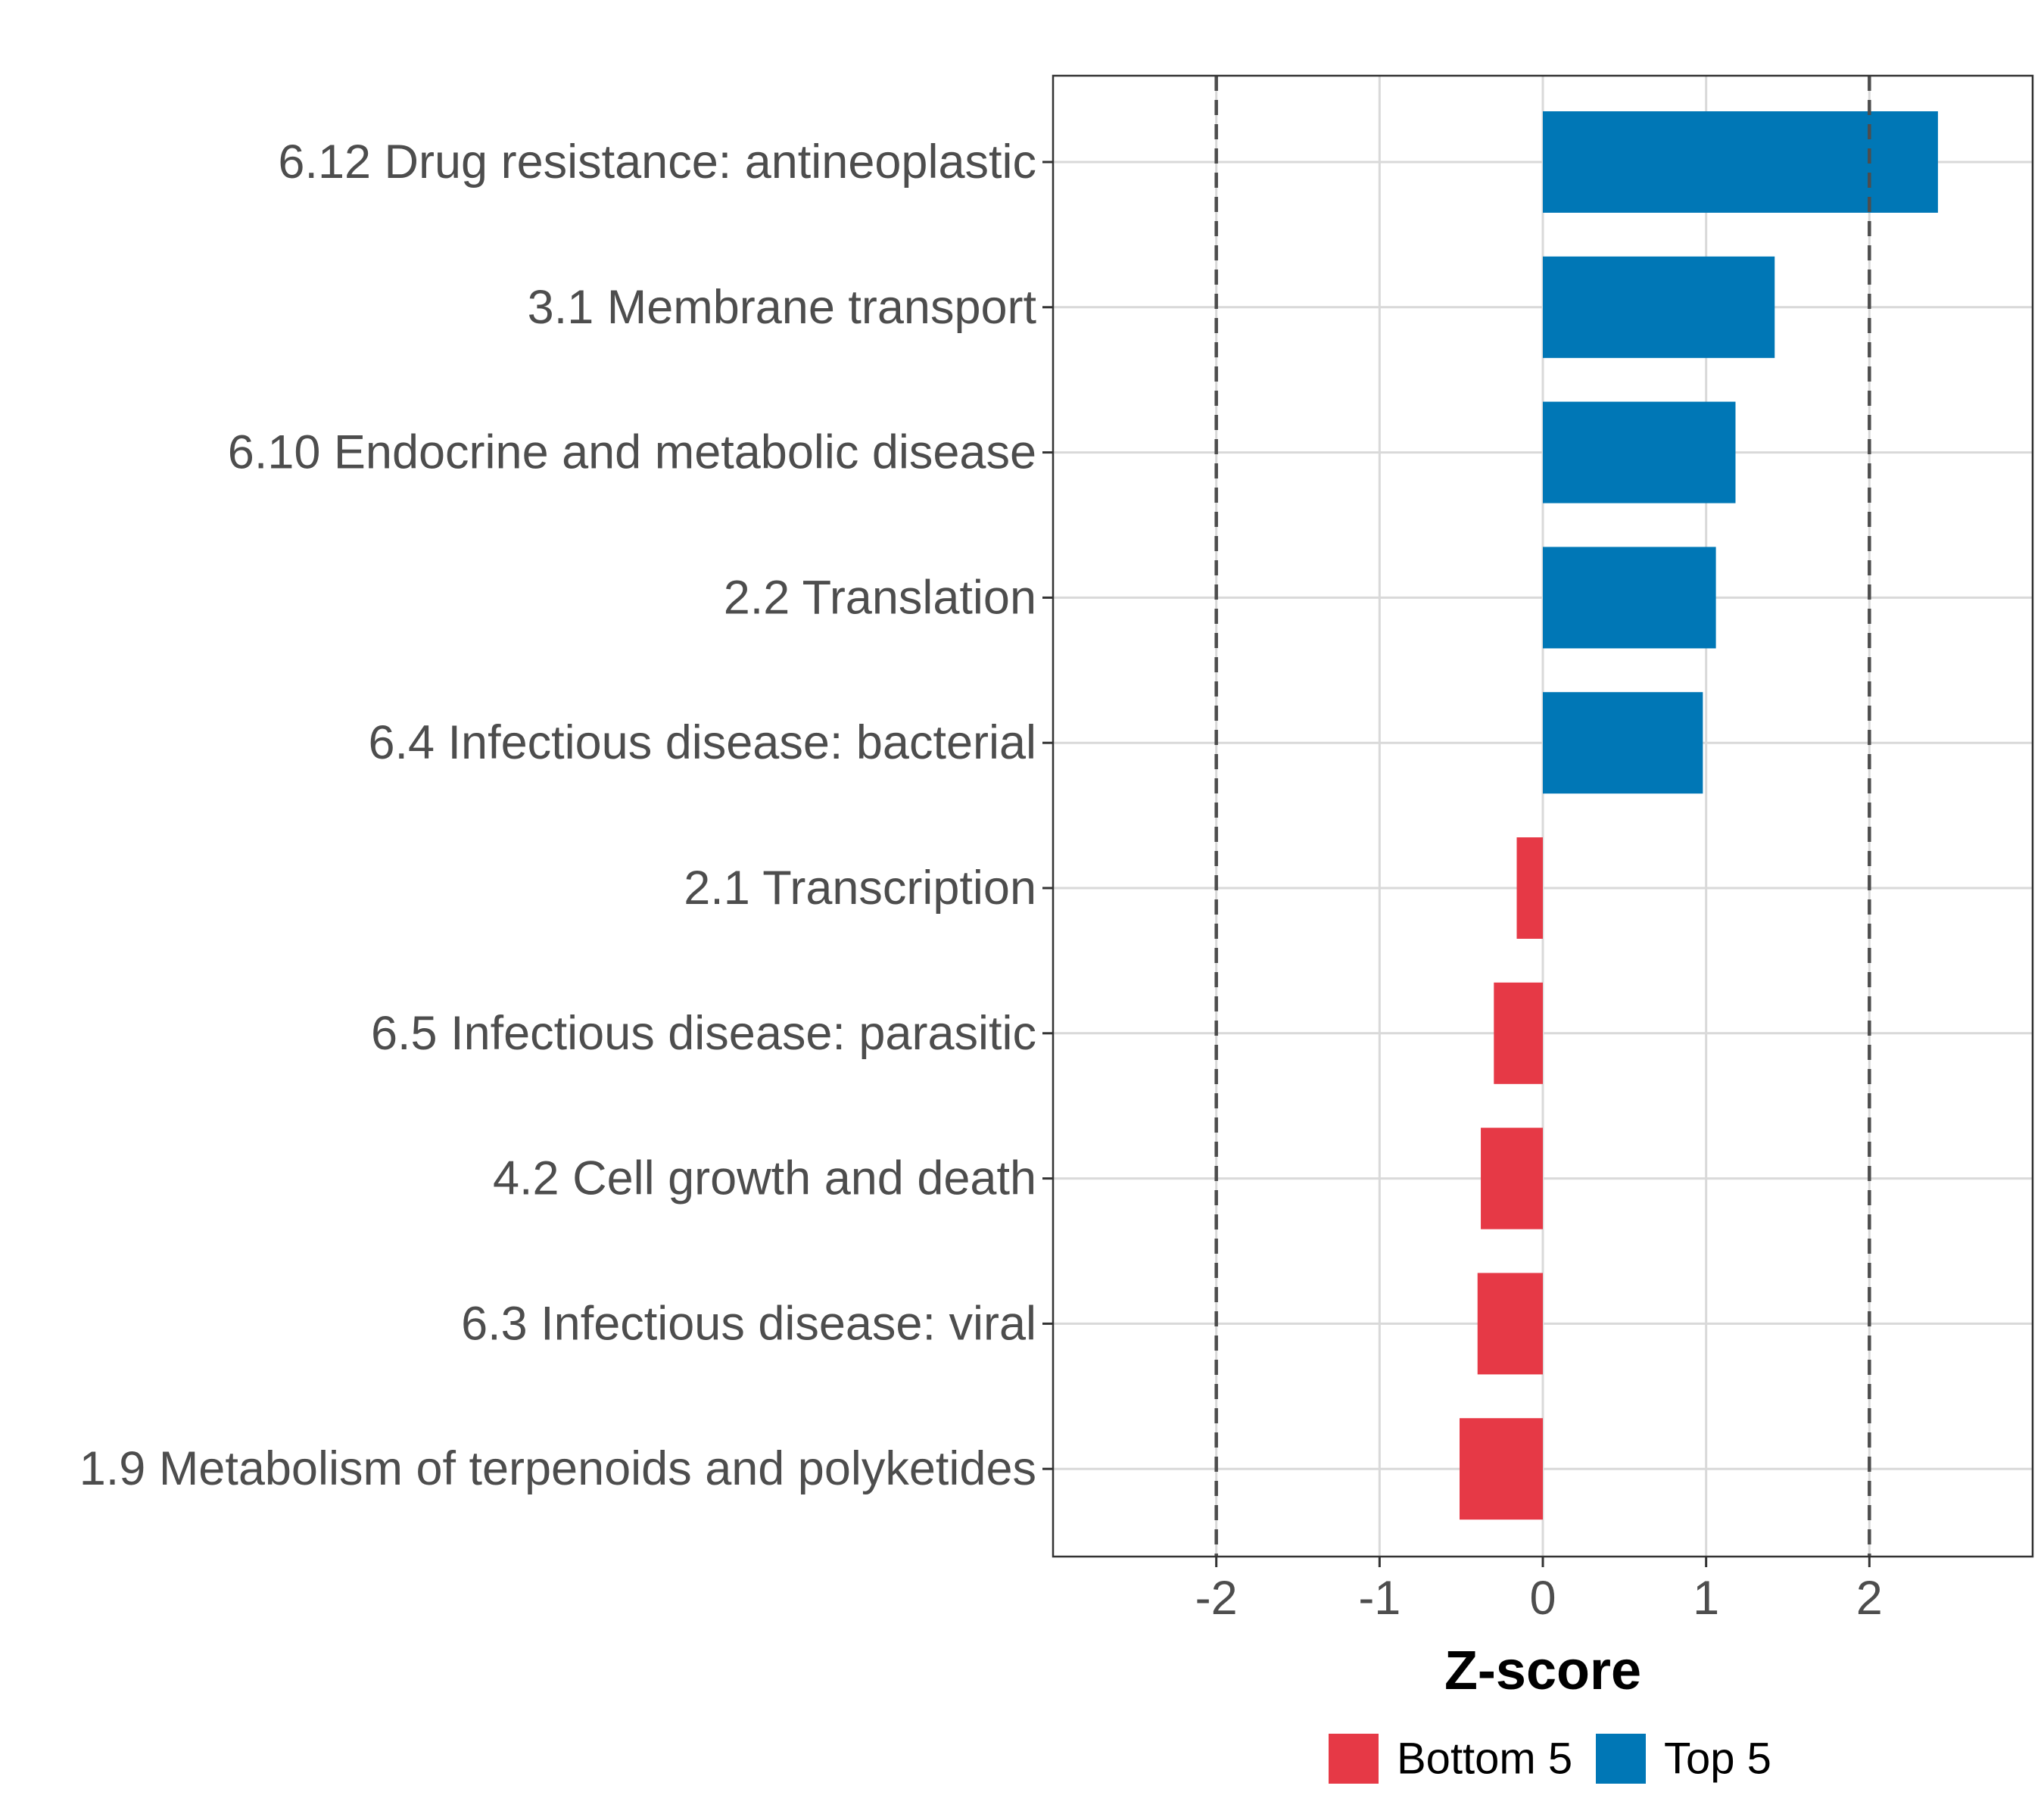 Image resolution: width=2044 pixels, height=1817 pixels. I want to click on category-label: 6.4 Infectious disease: bacterial, so click(702, 742).